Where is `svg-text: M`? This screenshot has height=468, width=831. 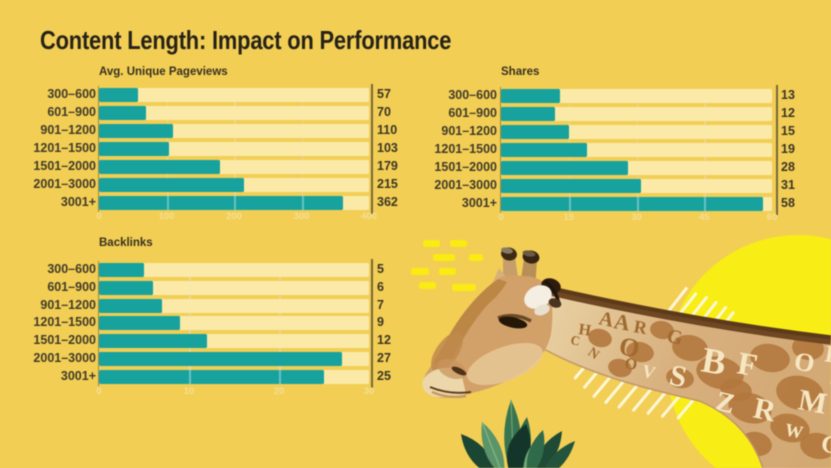 svg-text: M is located at coordinates (813, 401).